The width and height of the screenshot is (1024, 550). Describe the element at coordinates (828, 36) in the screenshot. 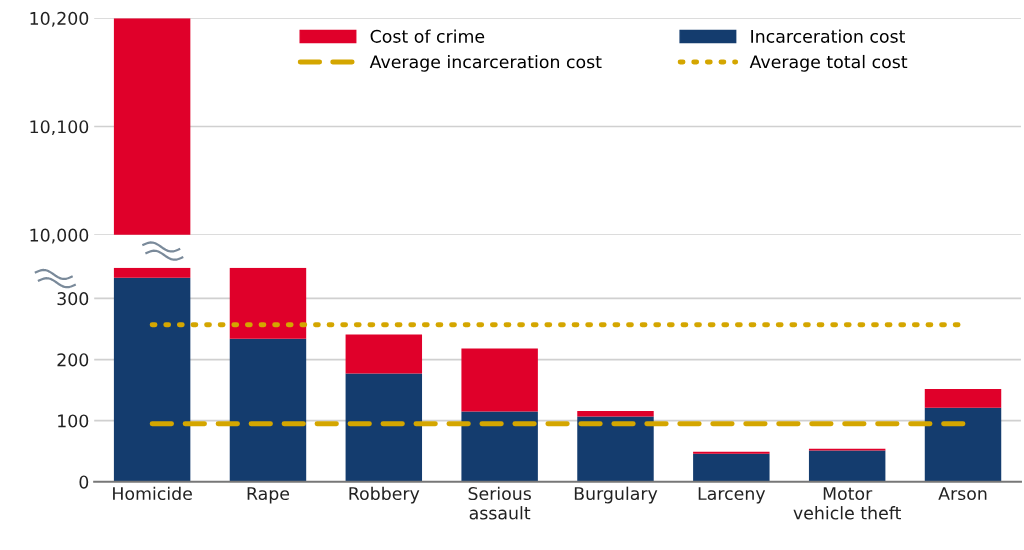

I see `legend-label: Incarceration cost` at that location.